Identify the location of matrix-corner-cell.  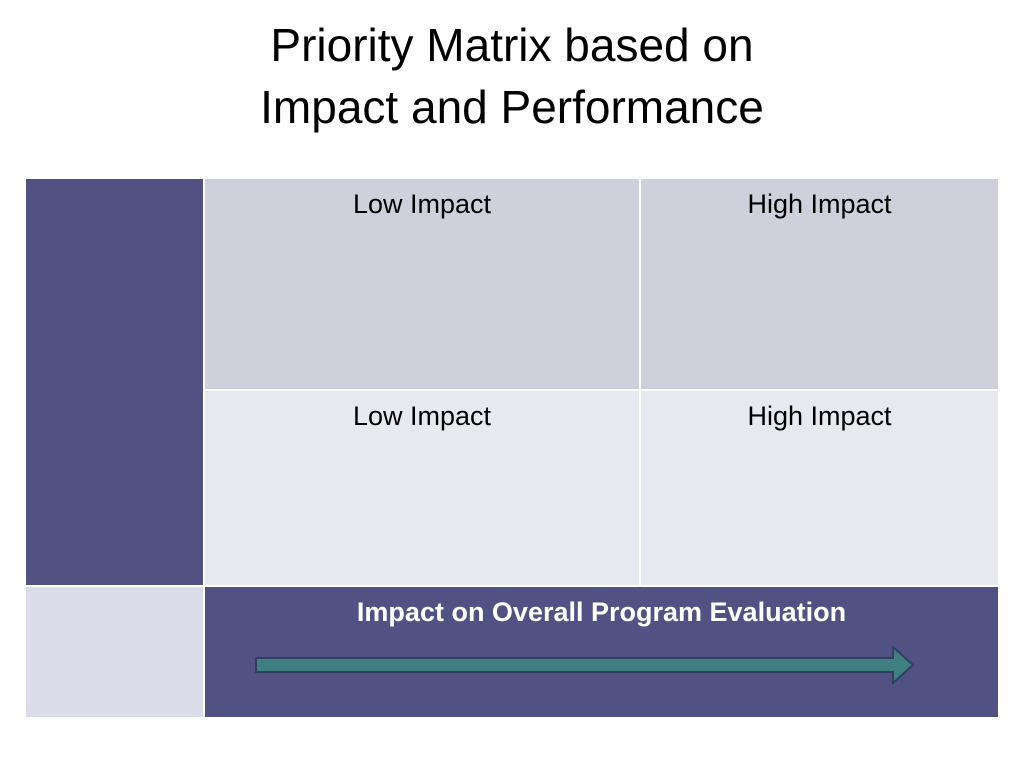
(114, 652).